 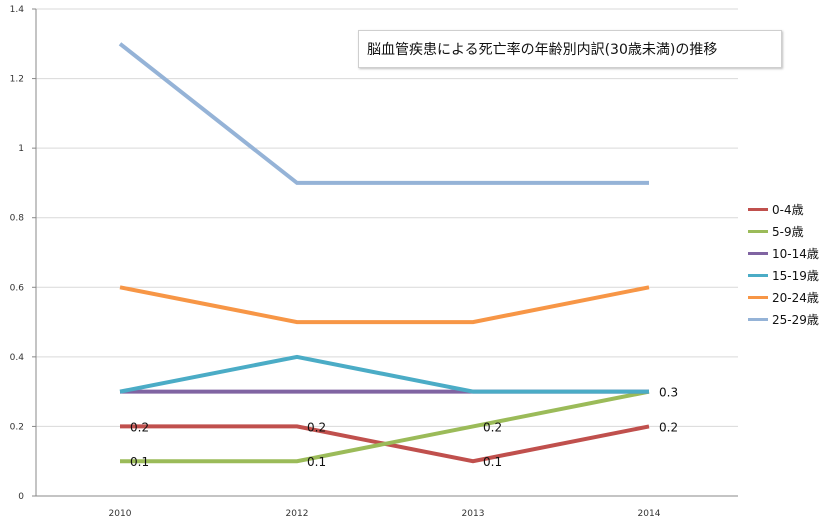 I want to click on legend-label: 15-19歳, so click(x=795, y=275).